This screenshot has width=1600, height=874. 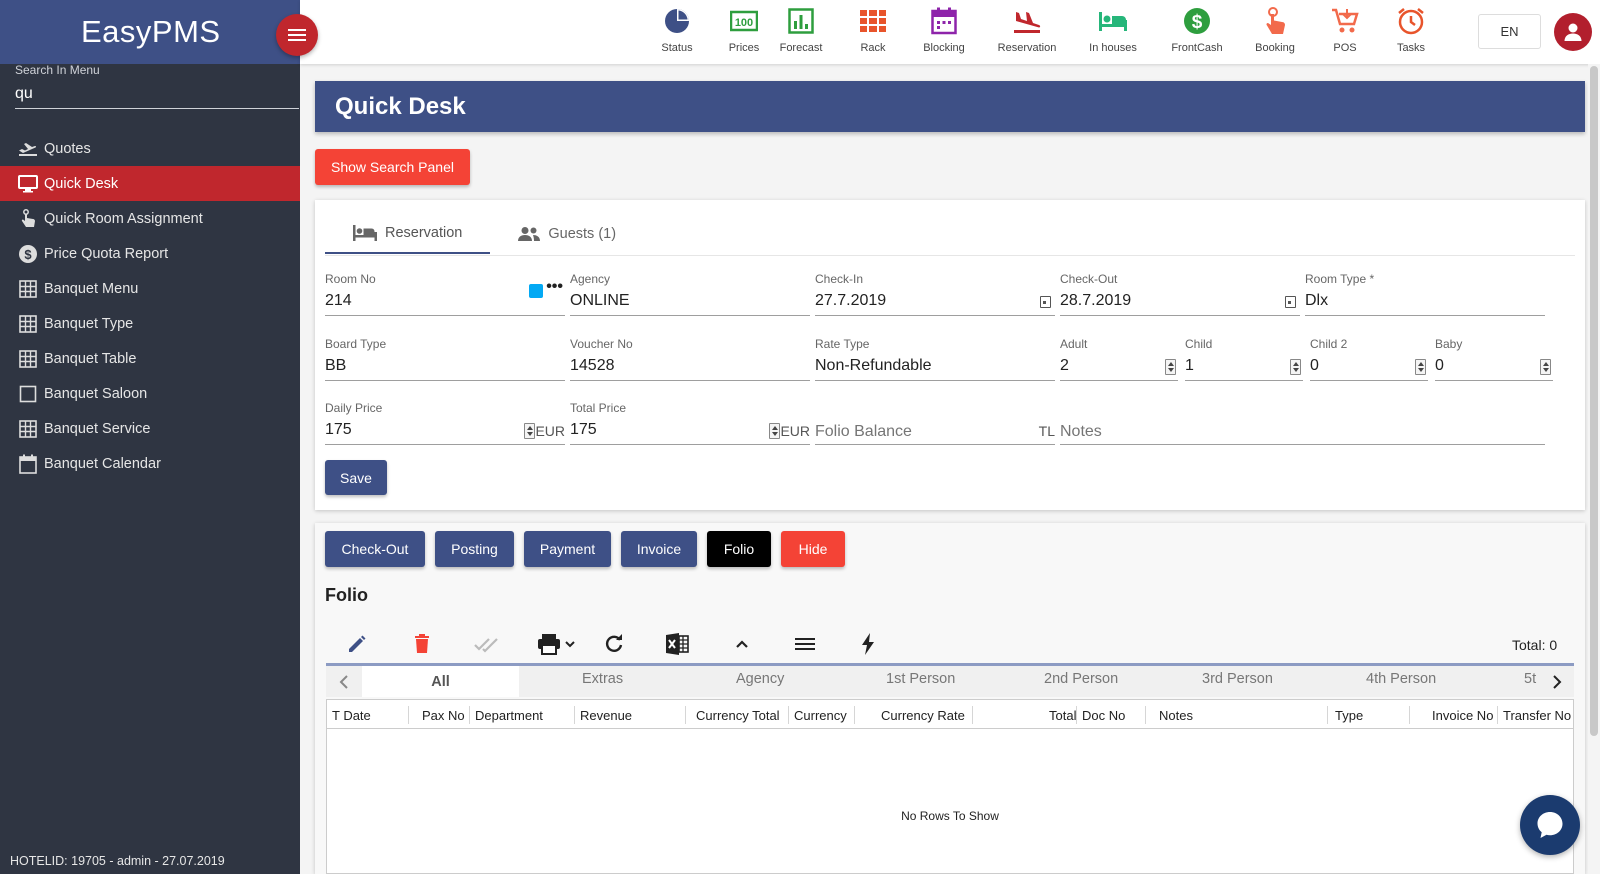 What do you see at coordinates (690, 359) in the screenshot?
I see `voucher-no-field: Voucher No 14528` at bounding box center [690, 359].